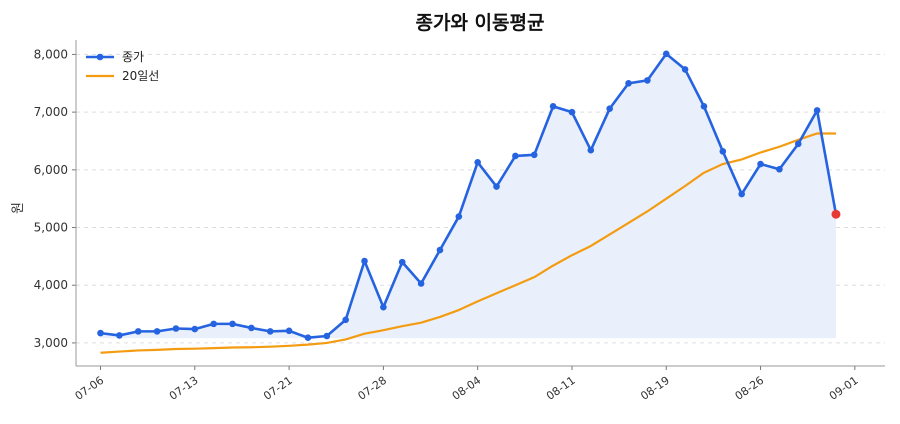 This screenshot has width=900, height=424. Describe the element at coordinates (278, 388) in the screenshot. I see `x-tick-label: 07-21` at that location.